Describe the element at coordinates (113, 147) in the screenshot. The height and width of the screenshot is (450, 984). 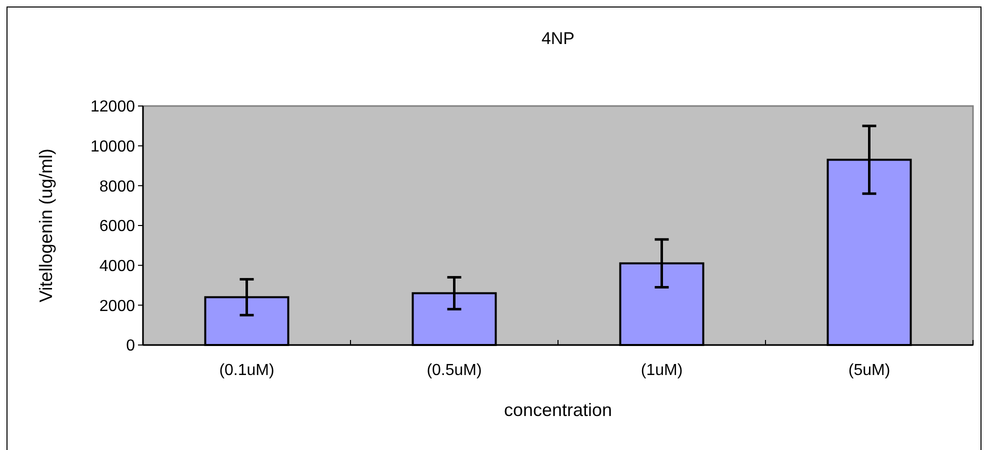
I see `y-tick-label: 10000` at that location.